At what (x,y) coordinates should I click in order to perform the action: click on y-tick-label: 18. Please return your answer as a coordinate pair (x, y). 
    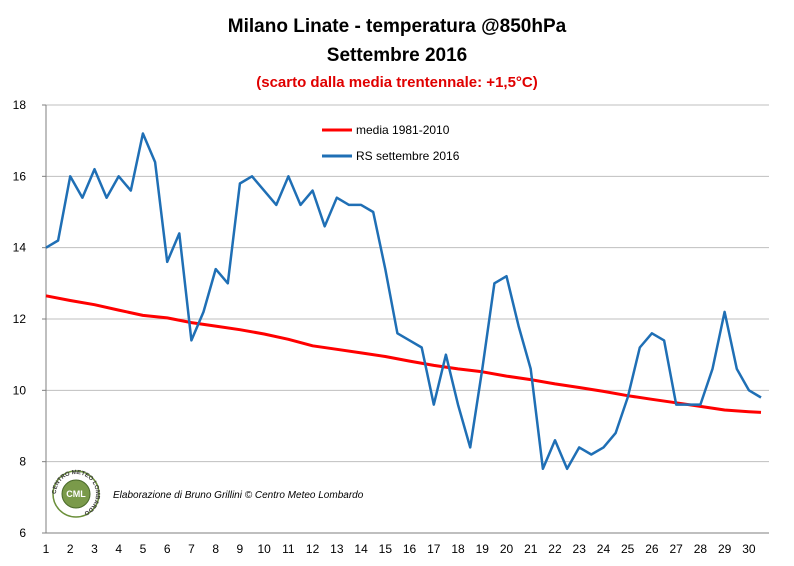
    Looking at the image, I should click on (20, 105).